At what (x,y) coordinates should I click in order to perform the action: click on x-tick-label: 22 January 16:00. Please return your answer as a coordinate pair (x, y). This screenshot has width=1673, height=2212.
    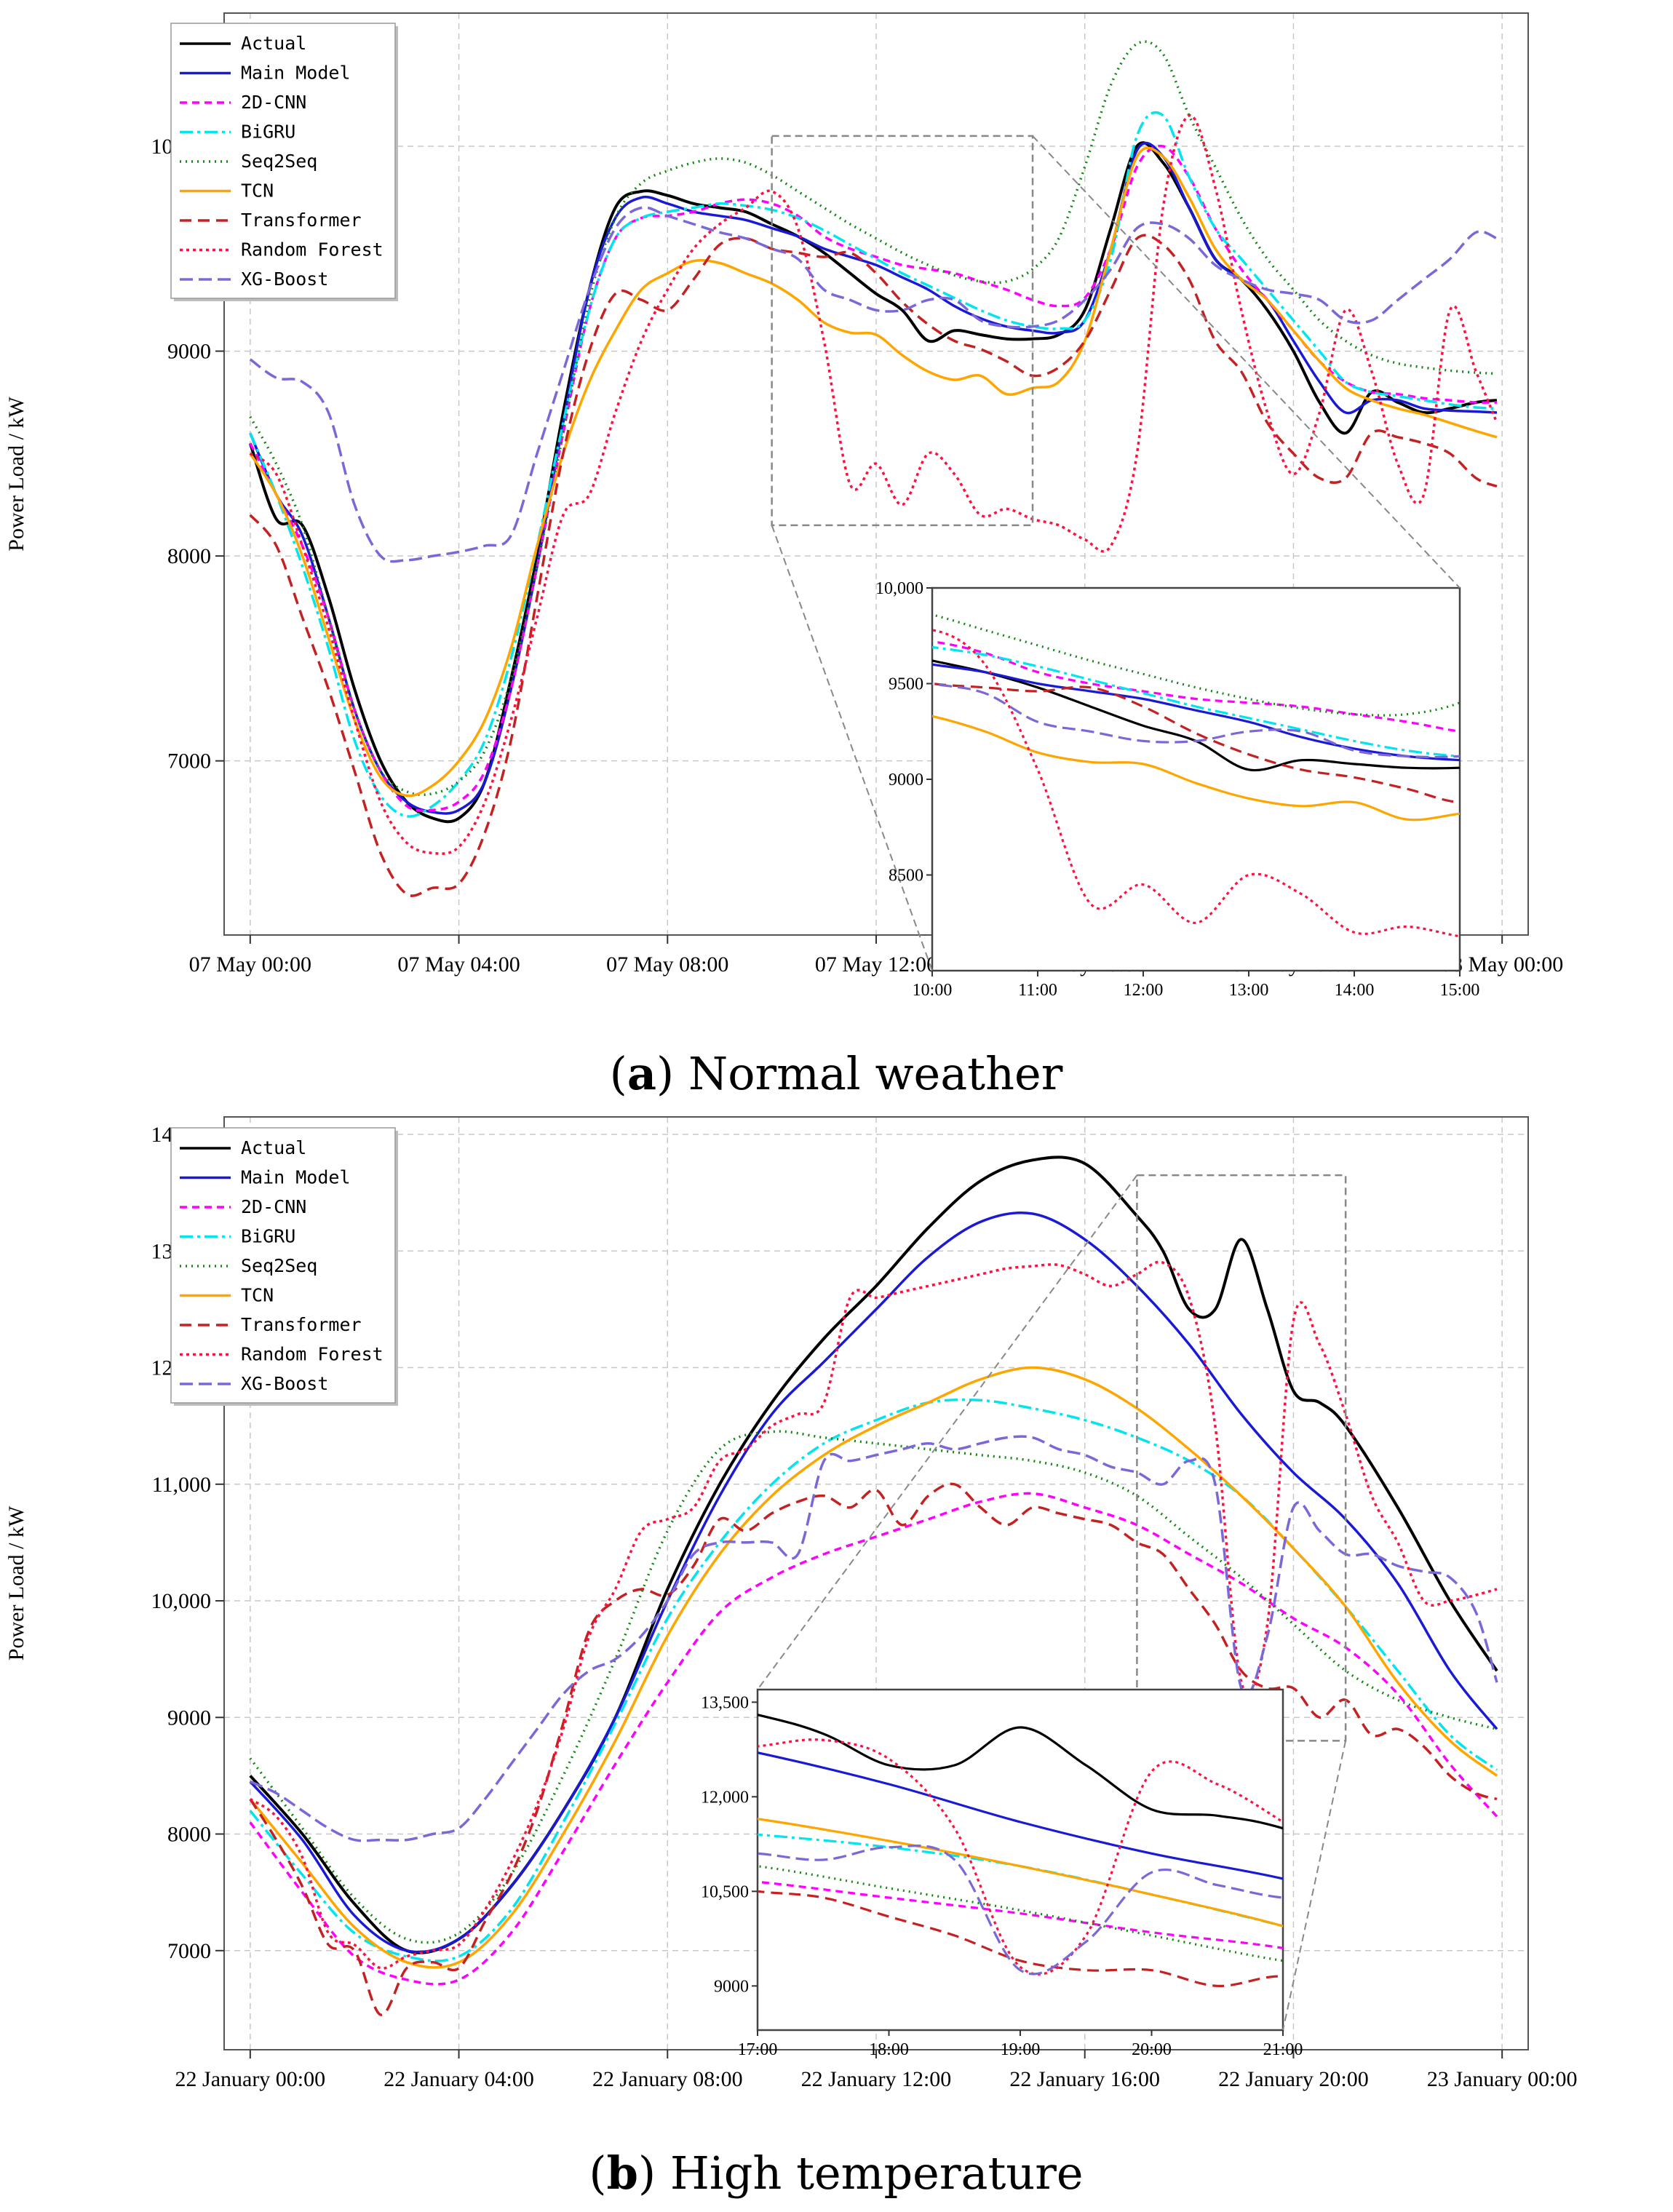
    Looking at the image, I should click on (1084, 2079).